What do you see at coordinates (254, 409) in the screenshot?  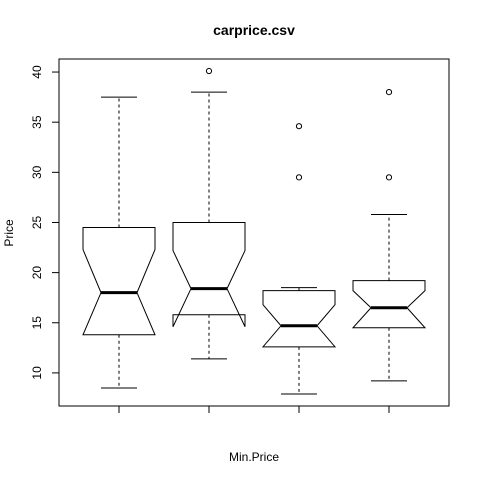 I see `x-axis` at bounding box center [254, 409].